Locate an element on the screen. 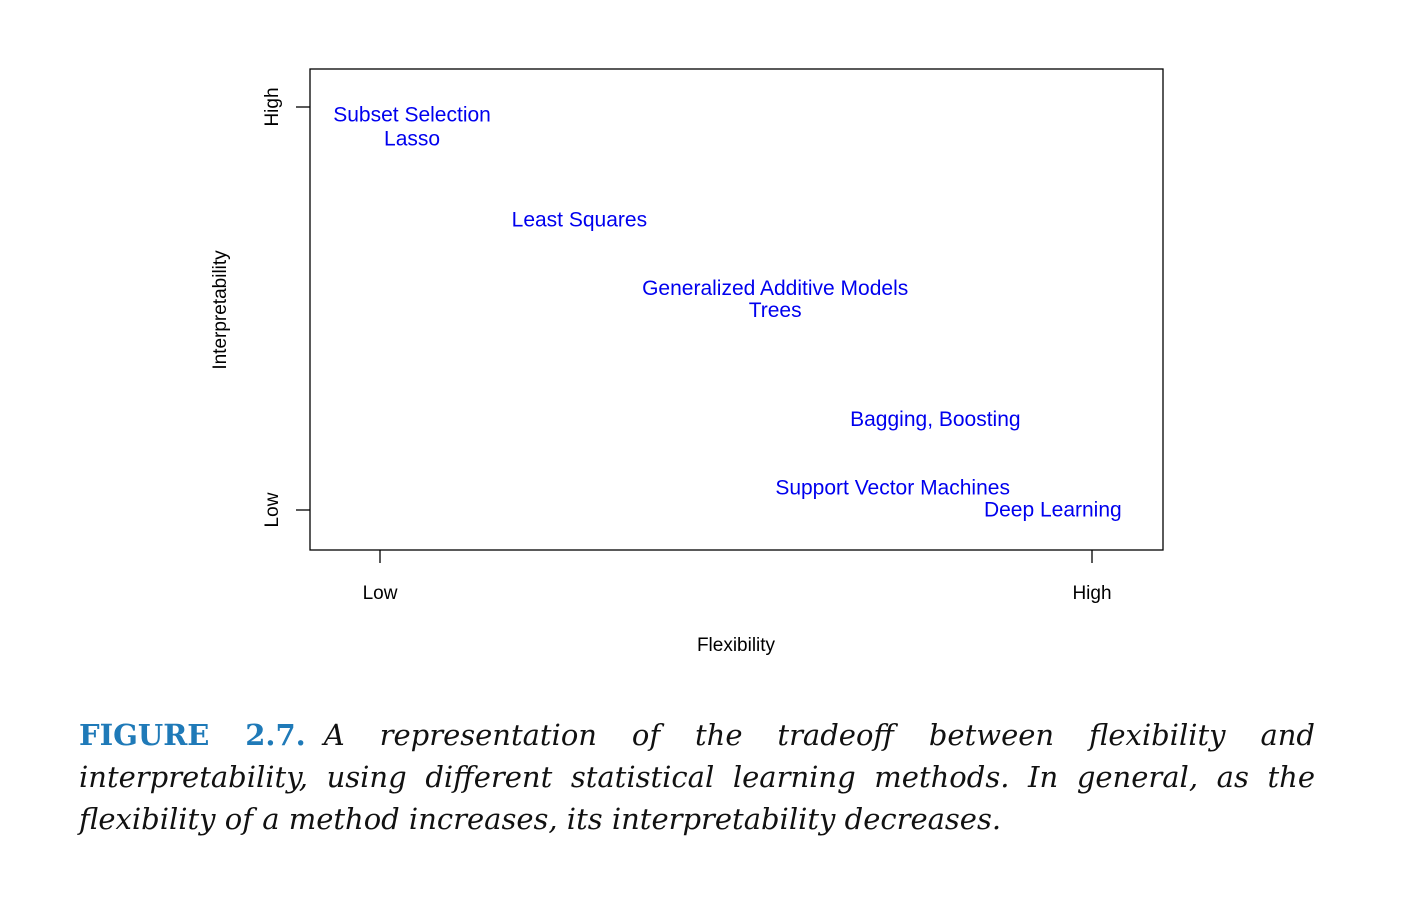 Image resolution: width=1404 pixels, height=897 pixels. x-tick-label-high: High is located at coordinates (1091, 593).